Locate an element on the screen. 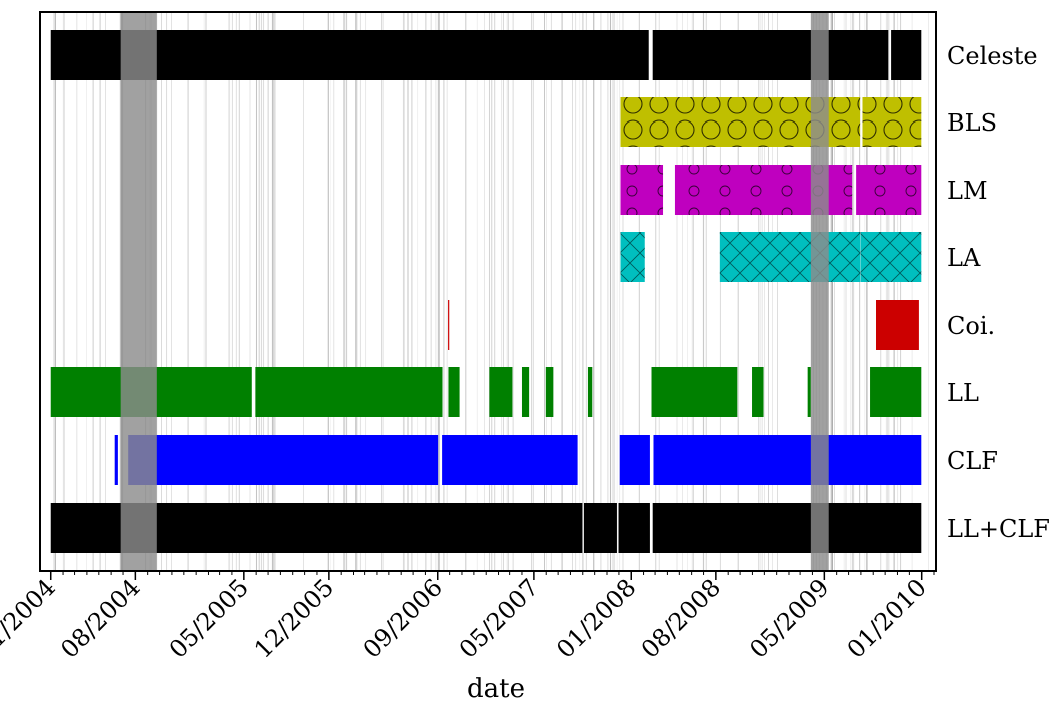 The image size is (1061, 709). x-axis-label: date is located at coordinates (496, 689).